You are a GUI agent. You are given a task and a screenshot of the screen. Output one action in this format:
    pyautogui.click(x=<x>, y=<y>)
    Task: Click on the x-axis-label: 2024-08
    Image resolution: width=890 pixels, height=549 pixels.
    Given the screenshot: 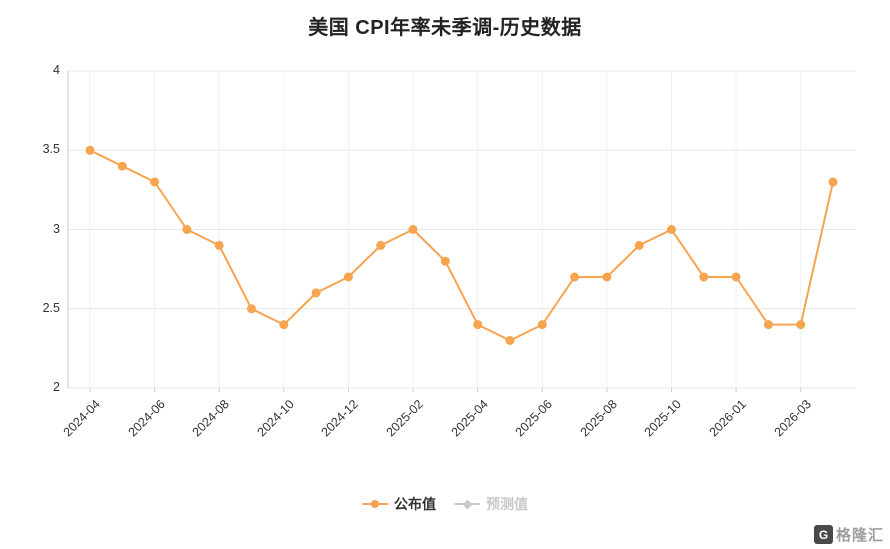 What is the action you would take?
    pyautogui.click(x=211, y=418)
    